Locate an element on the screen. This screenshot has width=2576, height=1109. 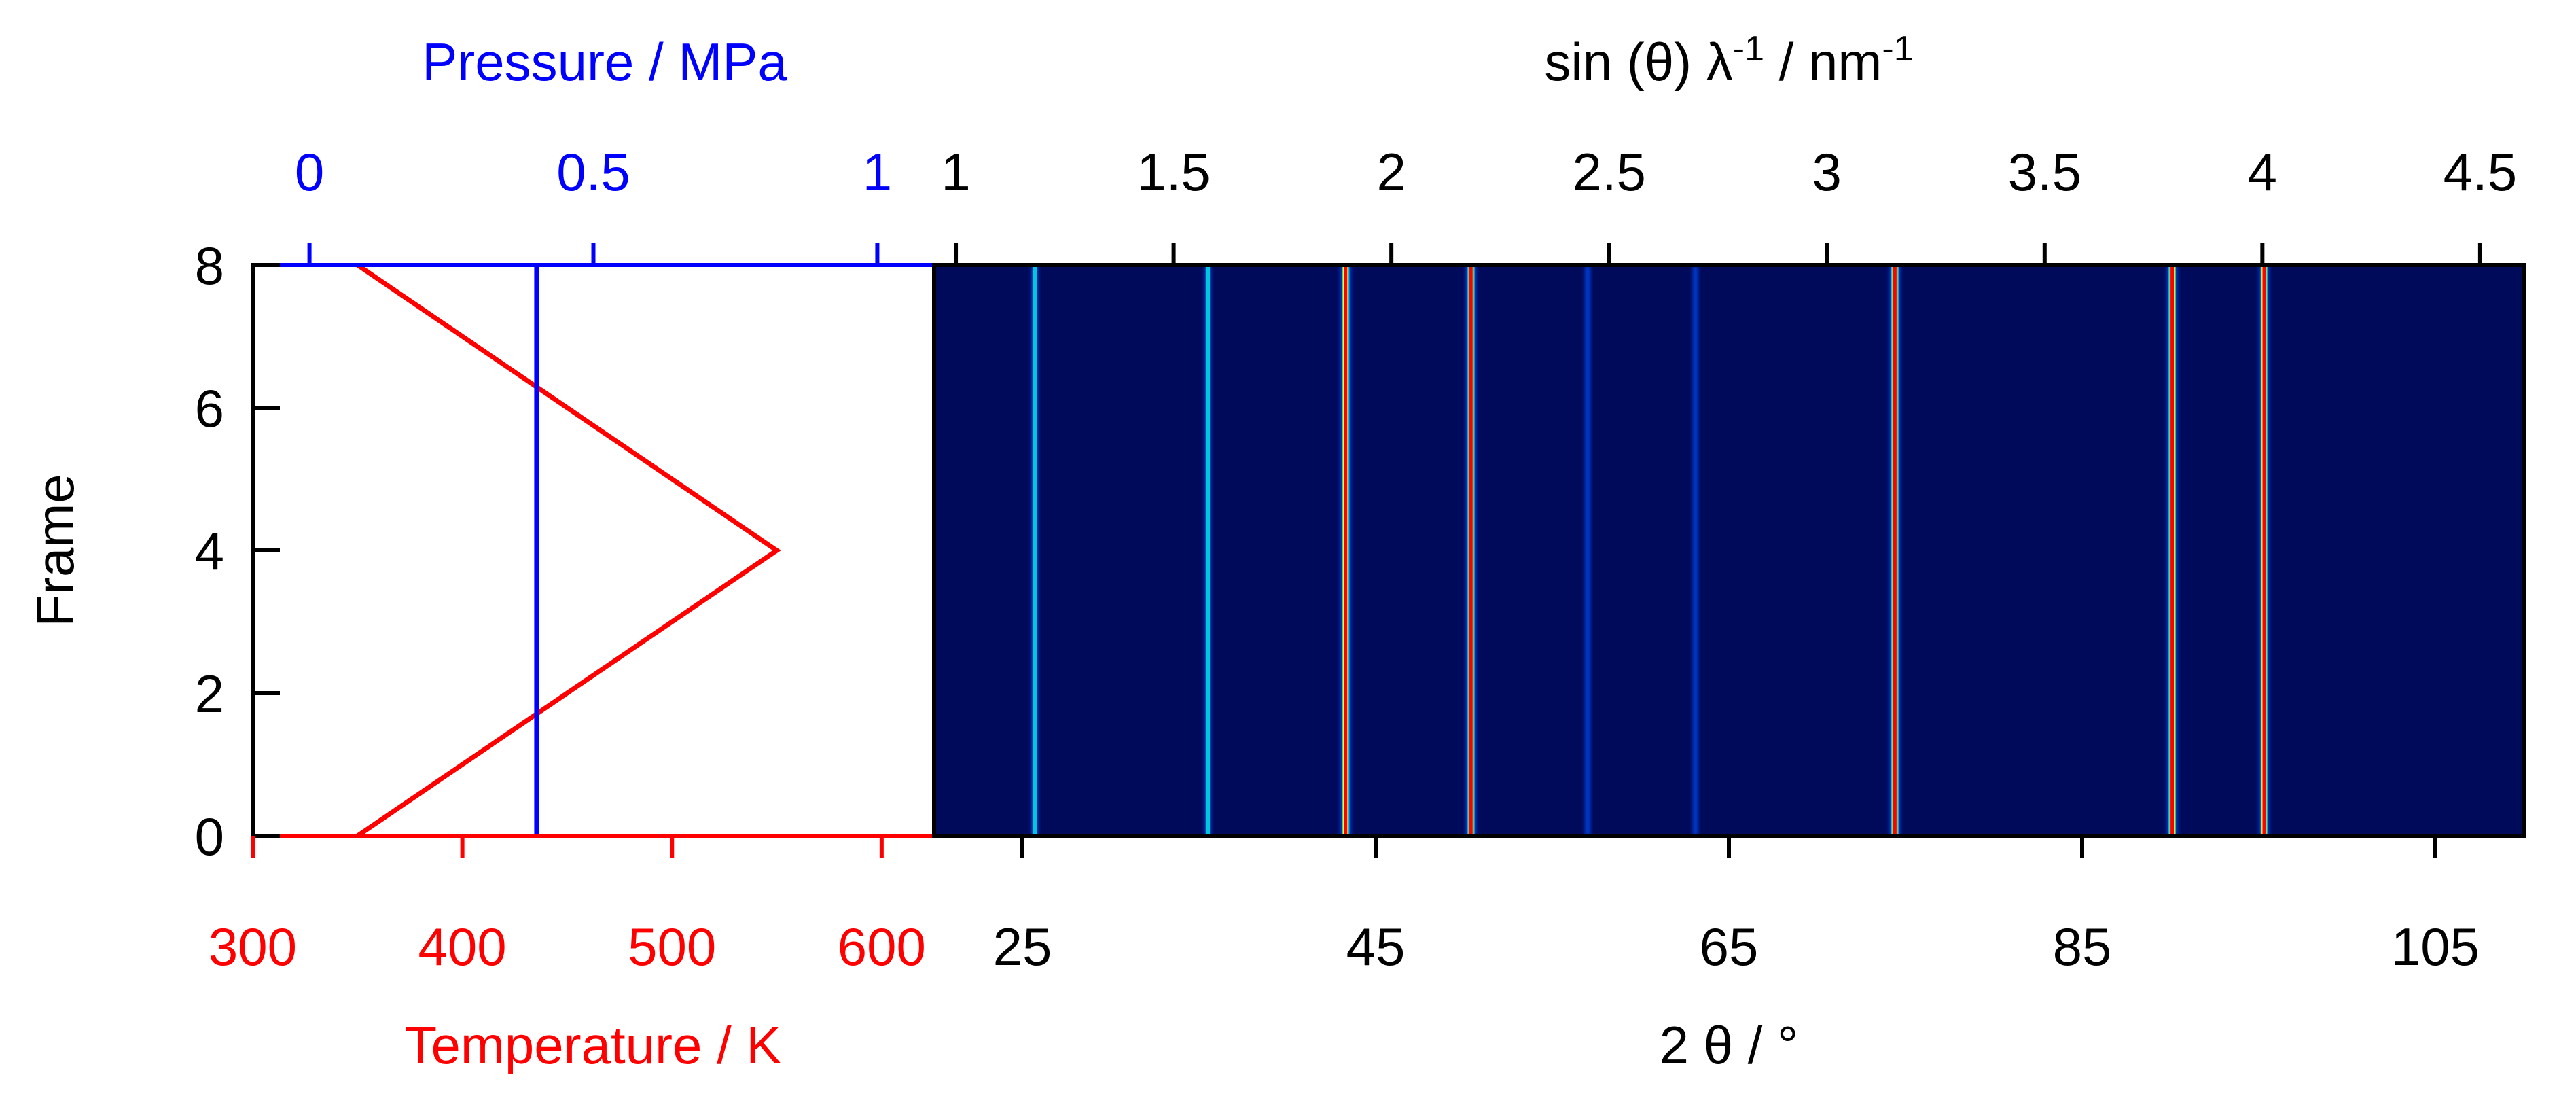
pressure-tick-label: 1 is located at coordinates (877, 172).